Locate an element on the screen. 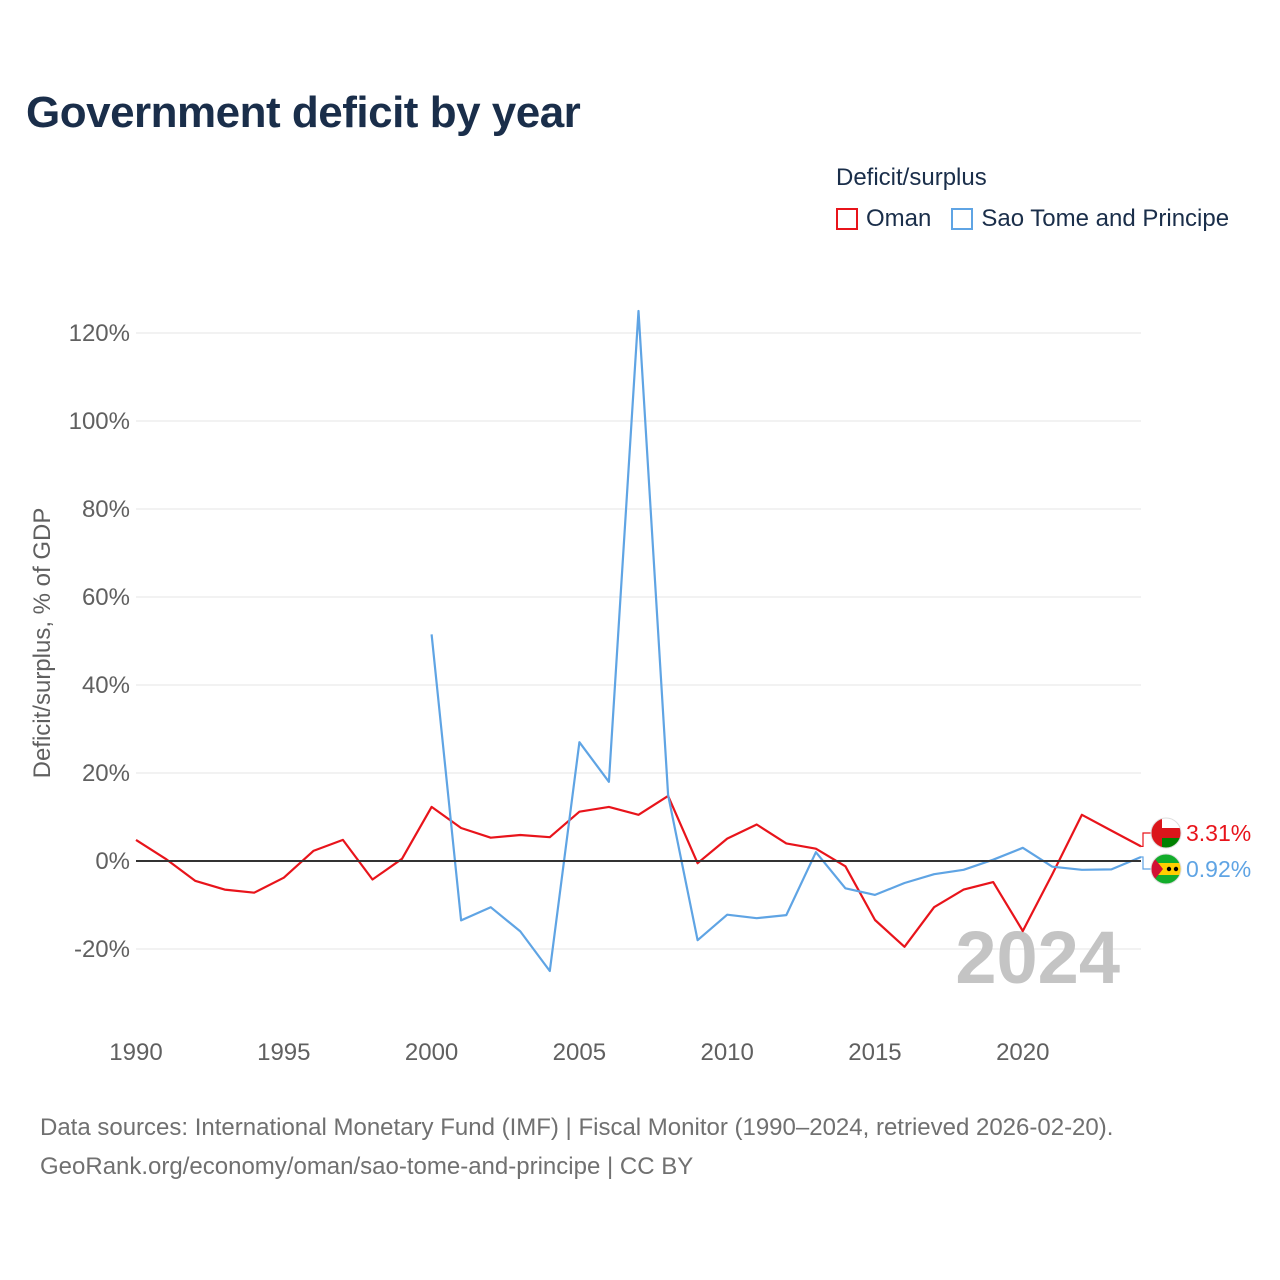  x-tick-label: 2000 is located at coordinates (431, 1052).